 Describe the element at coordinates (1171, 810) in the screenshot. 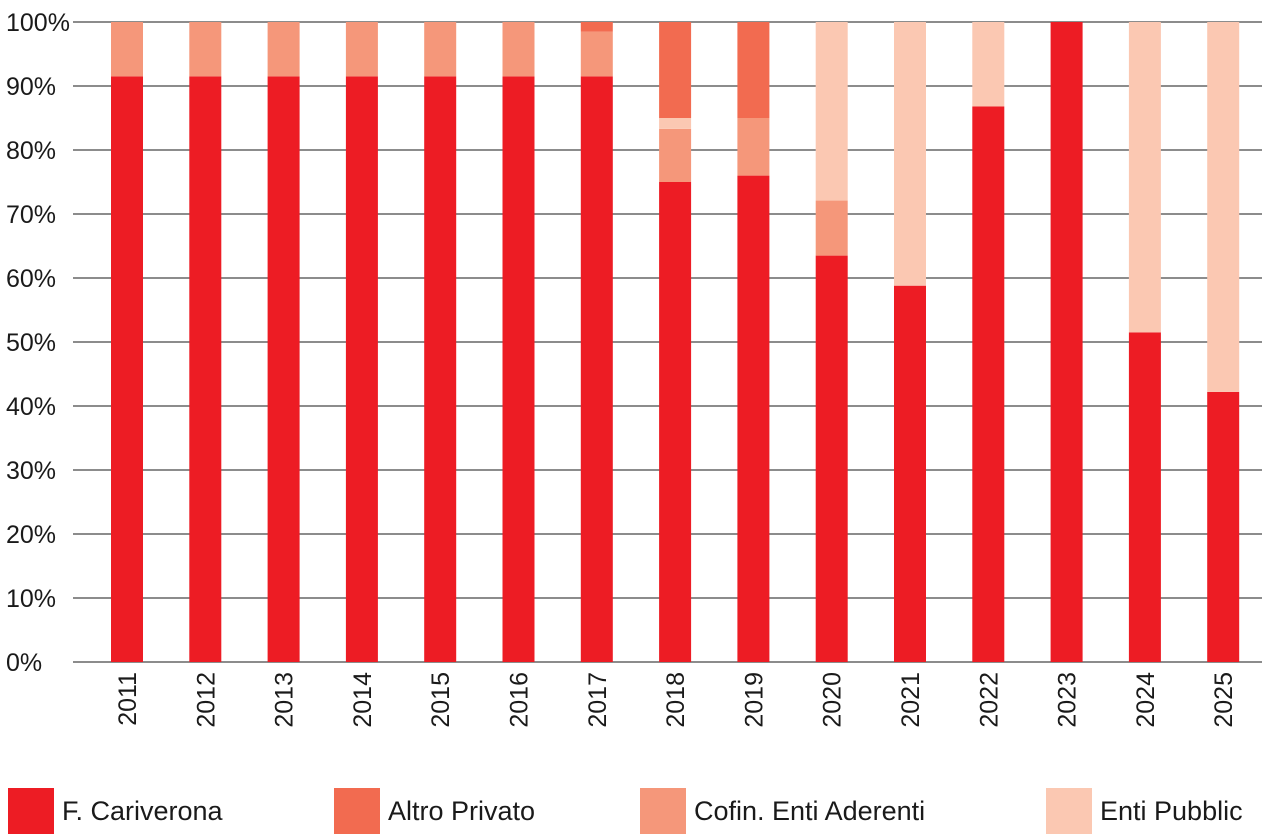

I see `legend-label: Enti Pubblic` at that location.